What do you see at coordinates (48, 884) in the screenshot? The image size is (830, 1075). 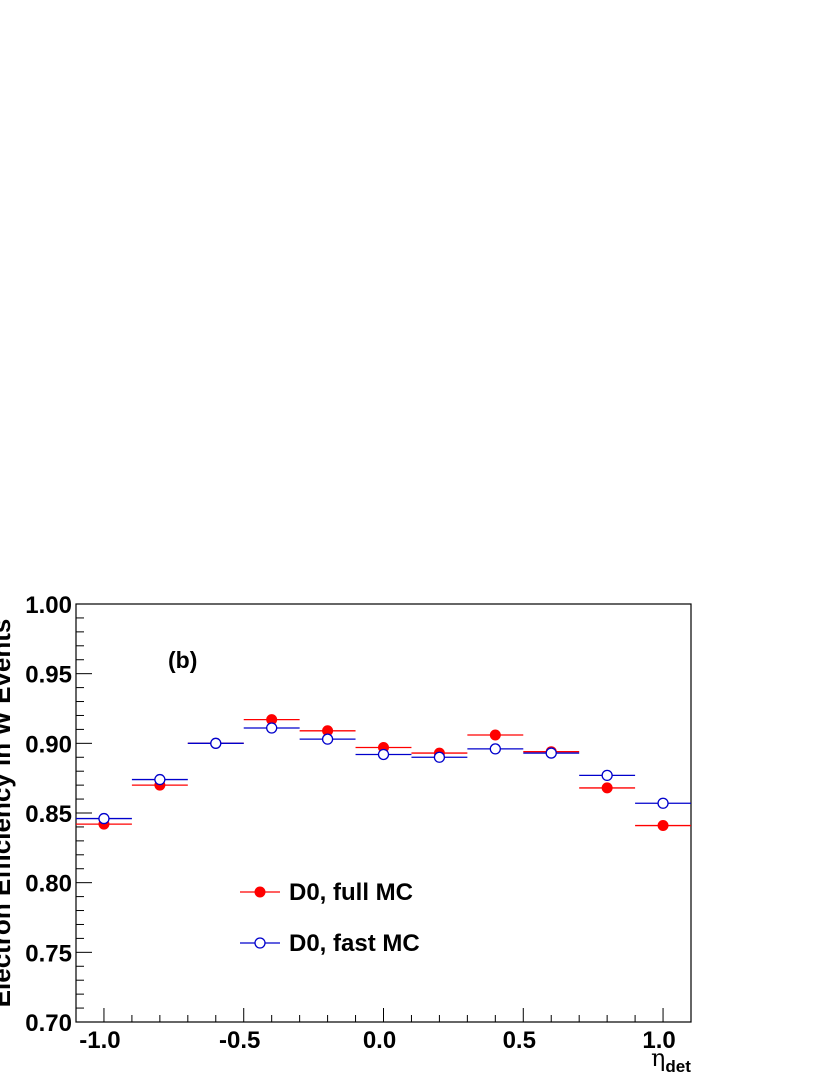 I see `y-tick-label: 0.80` at bounding box center [48, 884].